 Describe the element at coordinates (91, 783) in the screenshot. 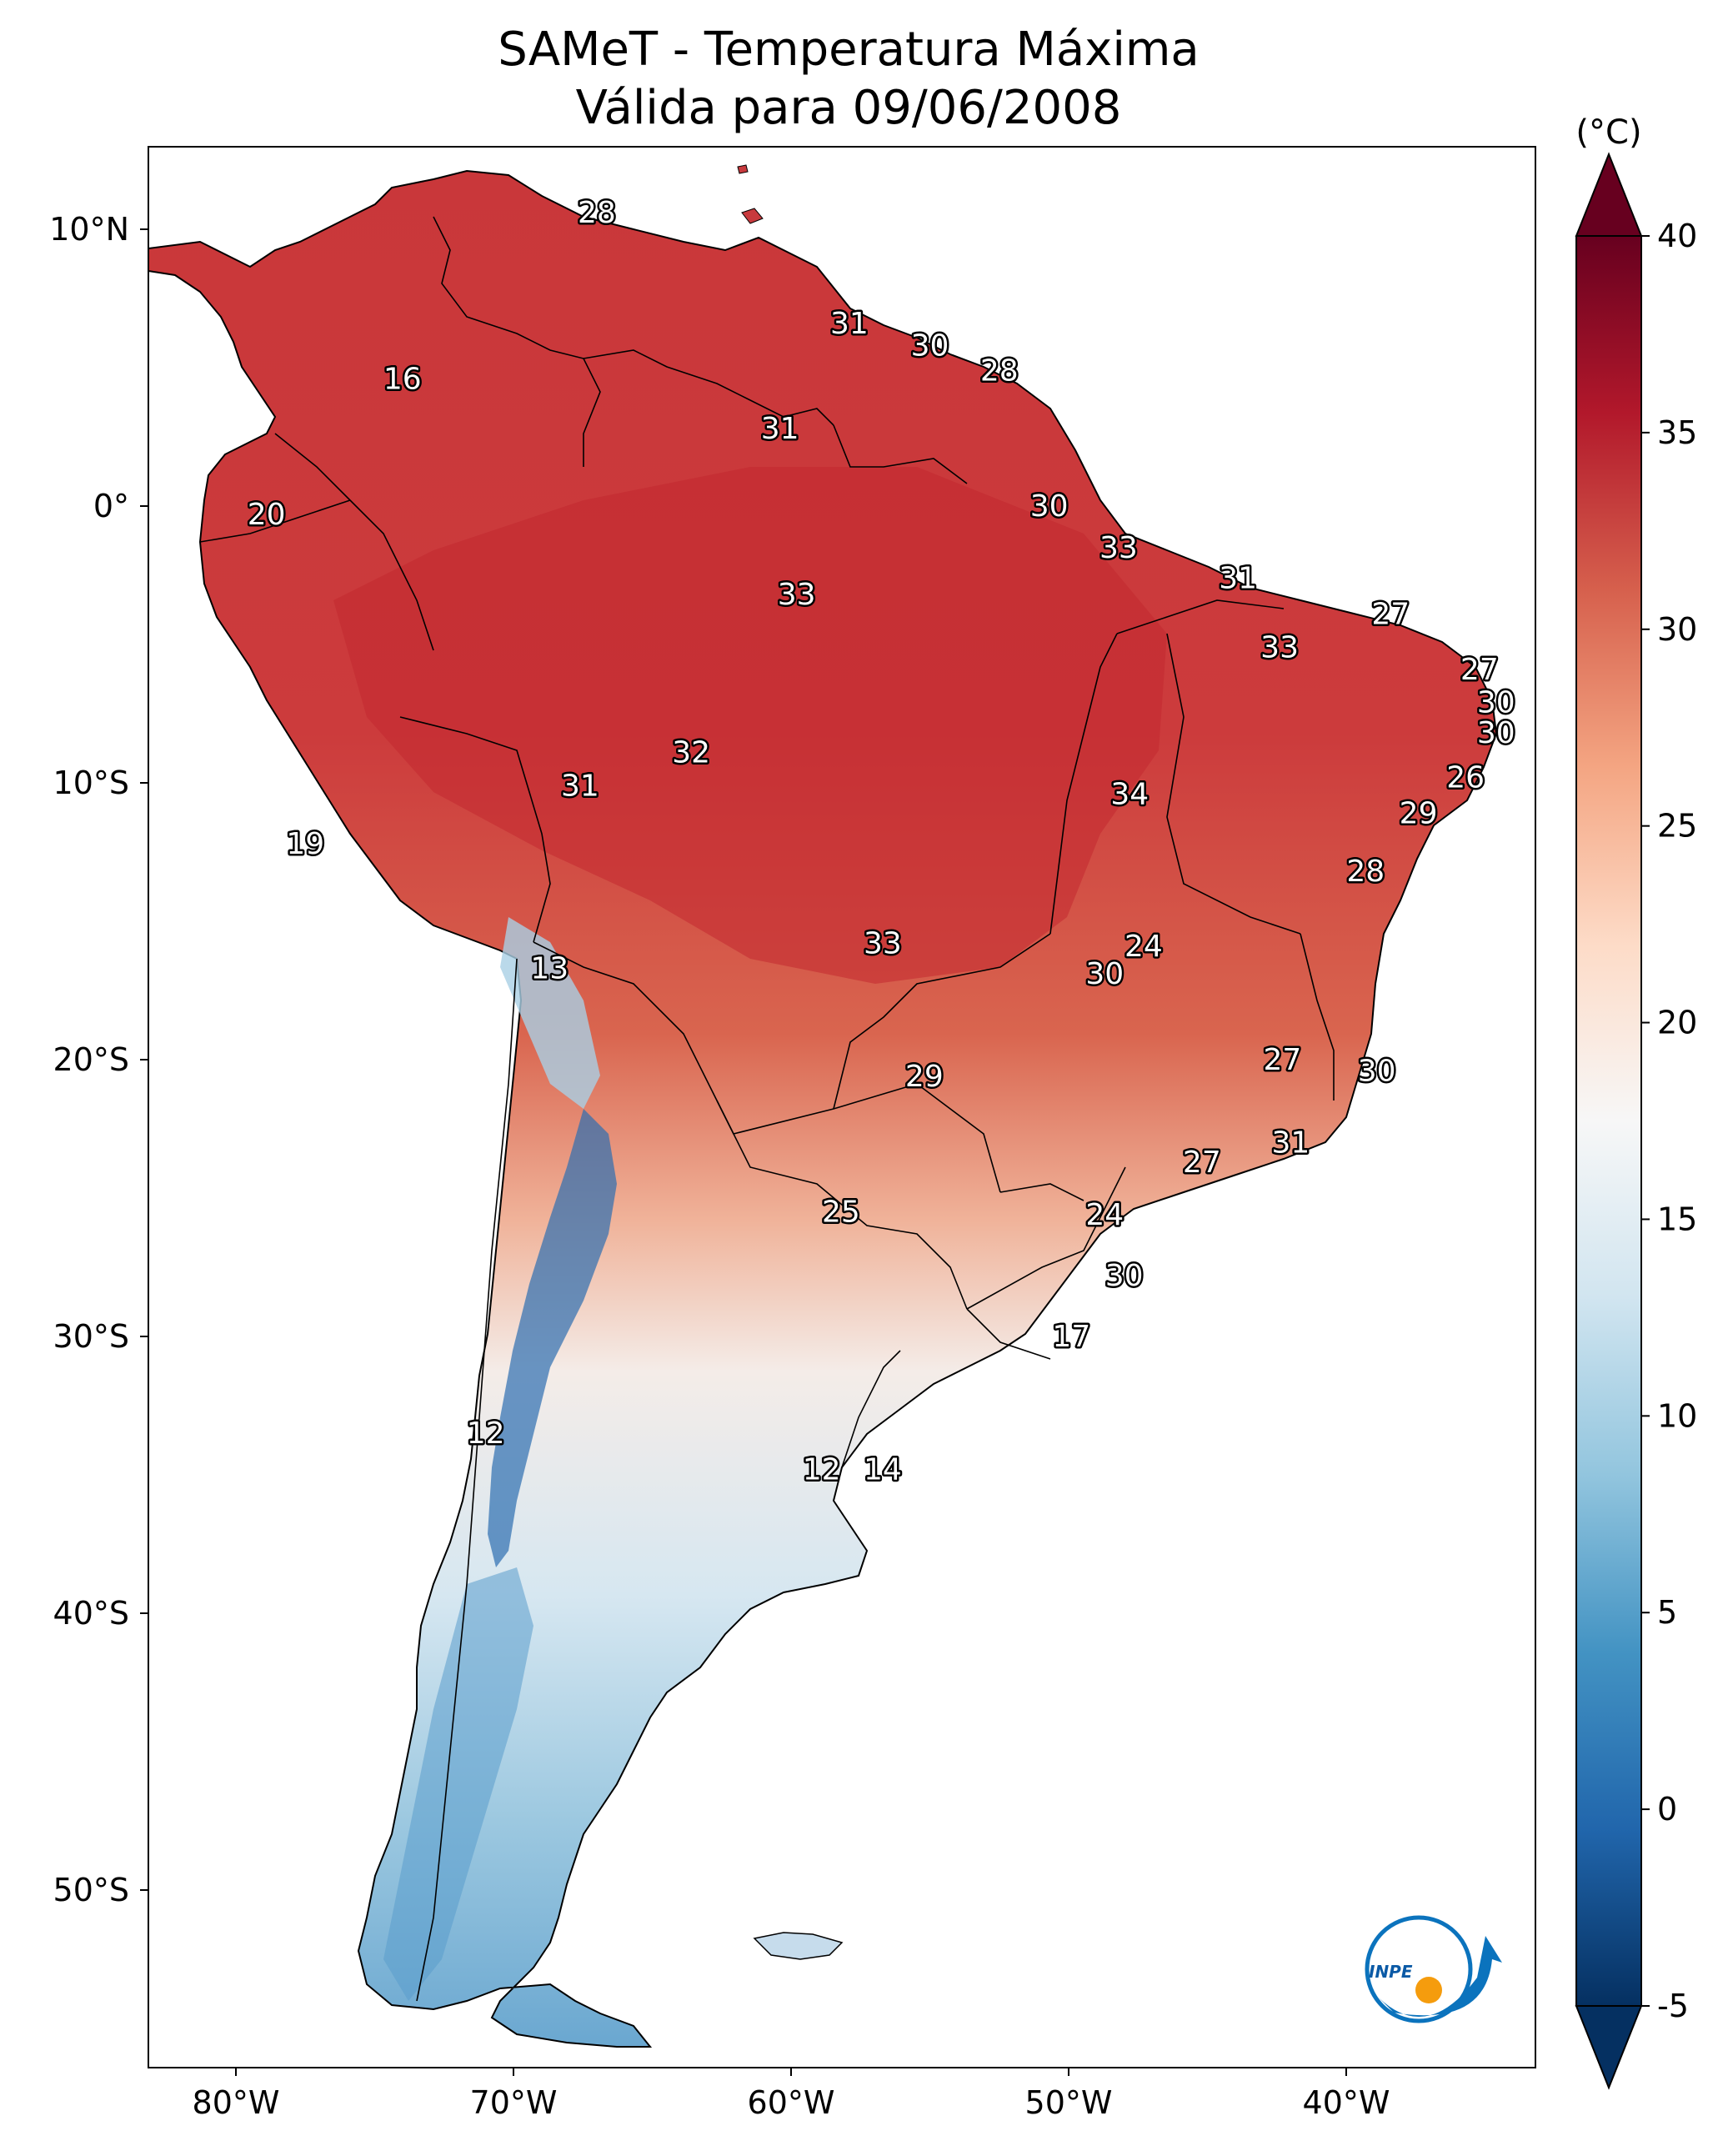

I see `latitude-tick-label: 10°S` at that location.